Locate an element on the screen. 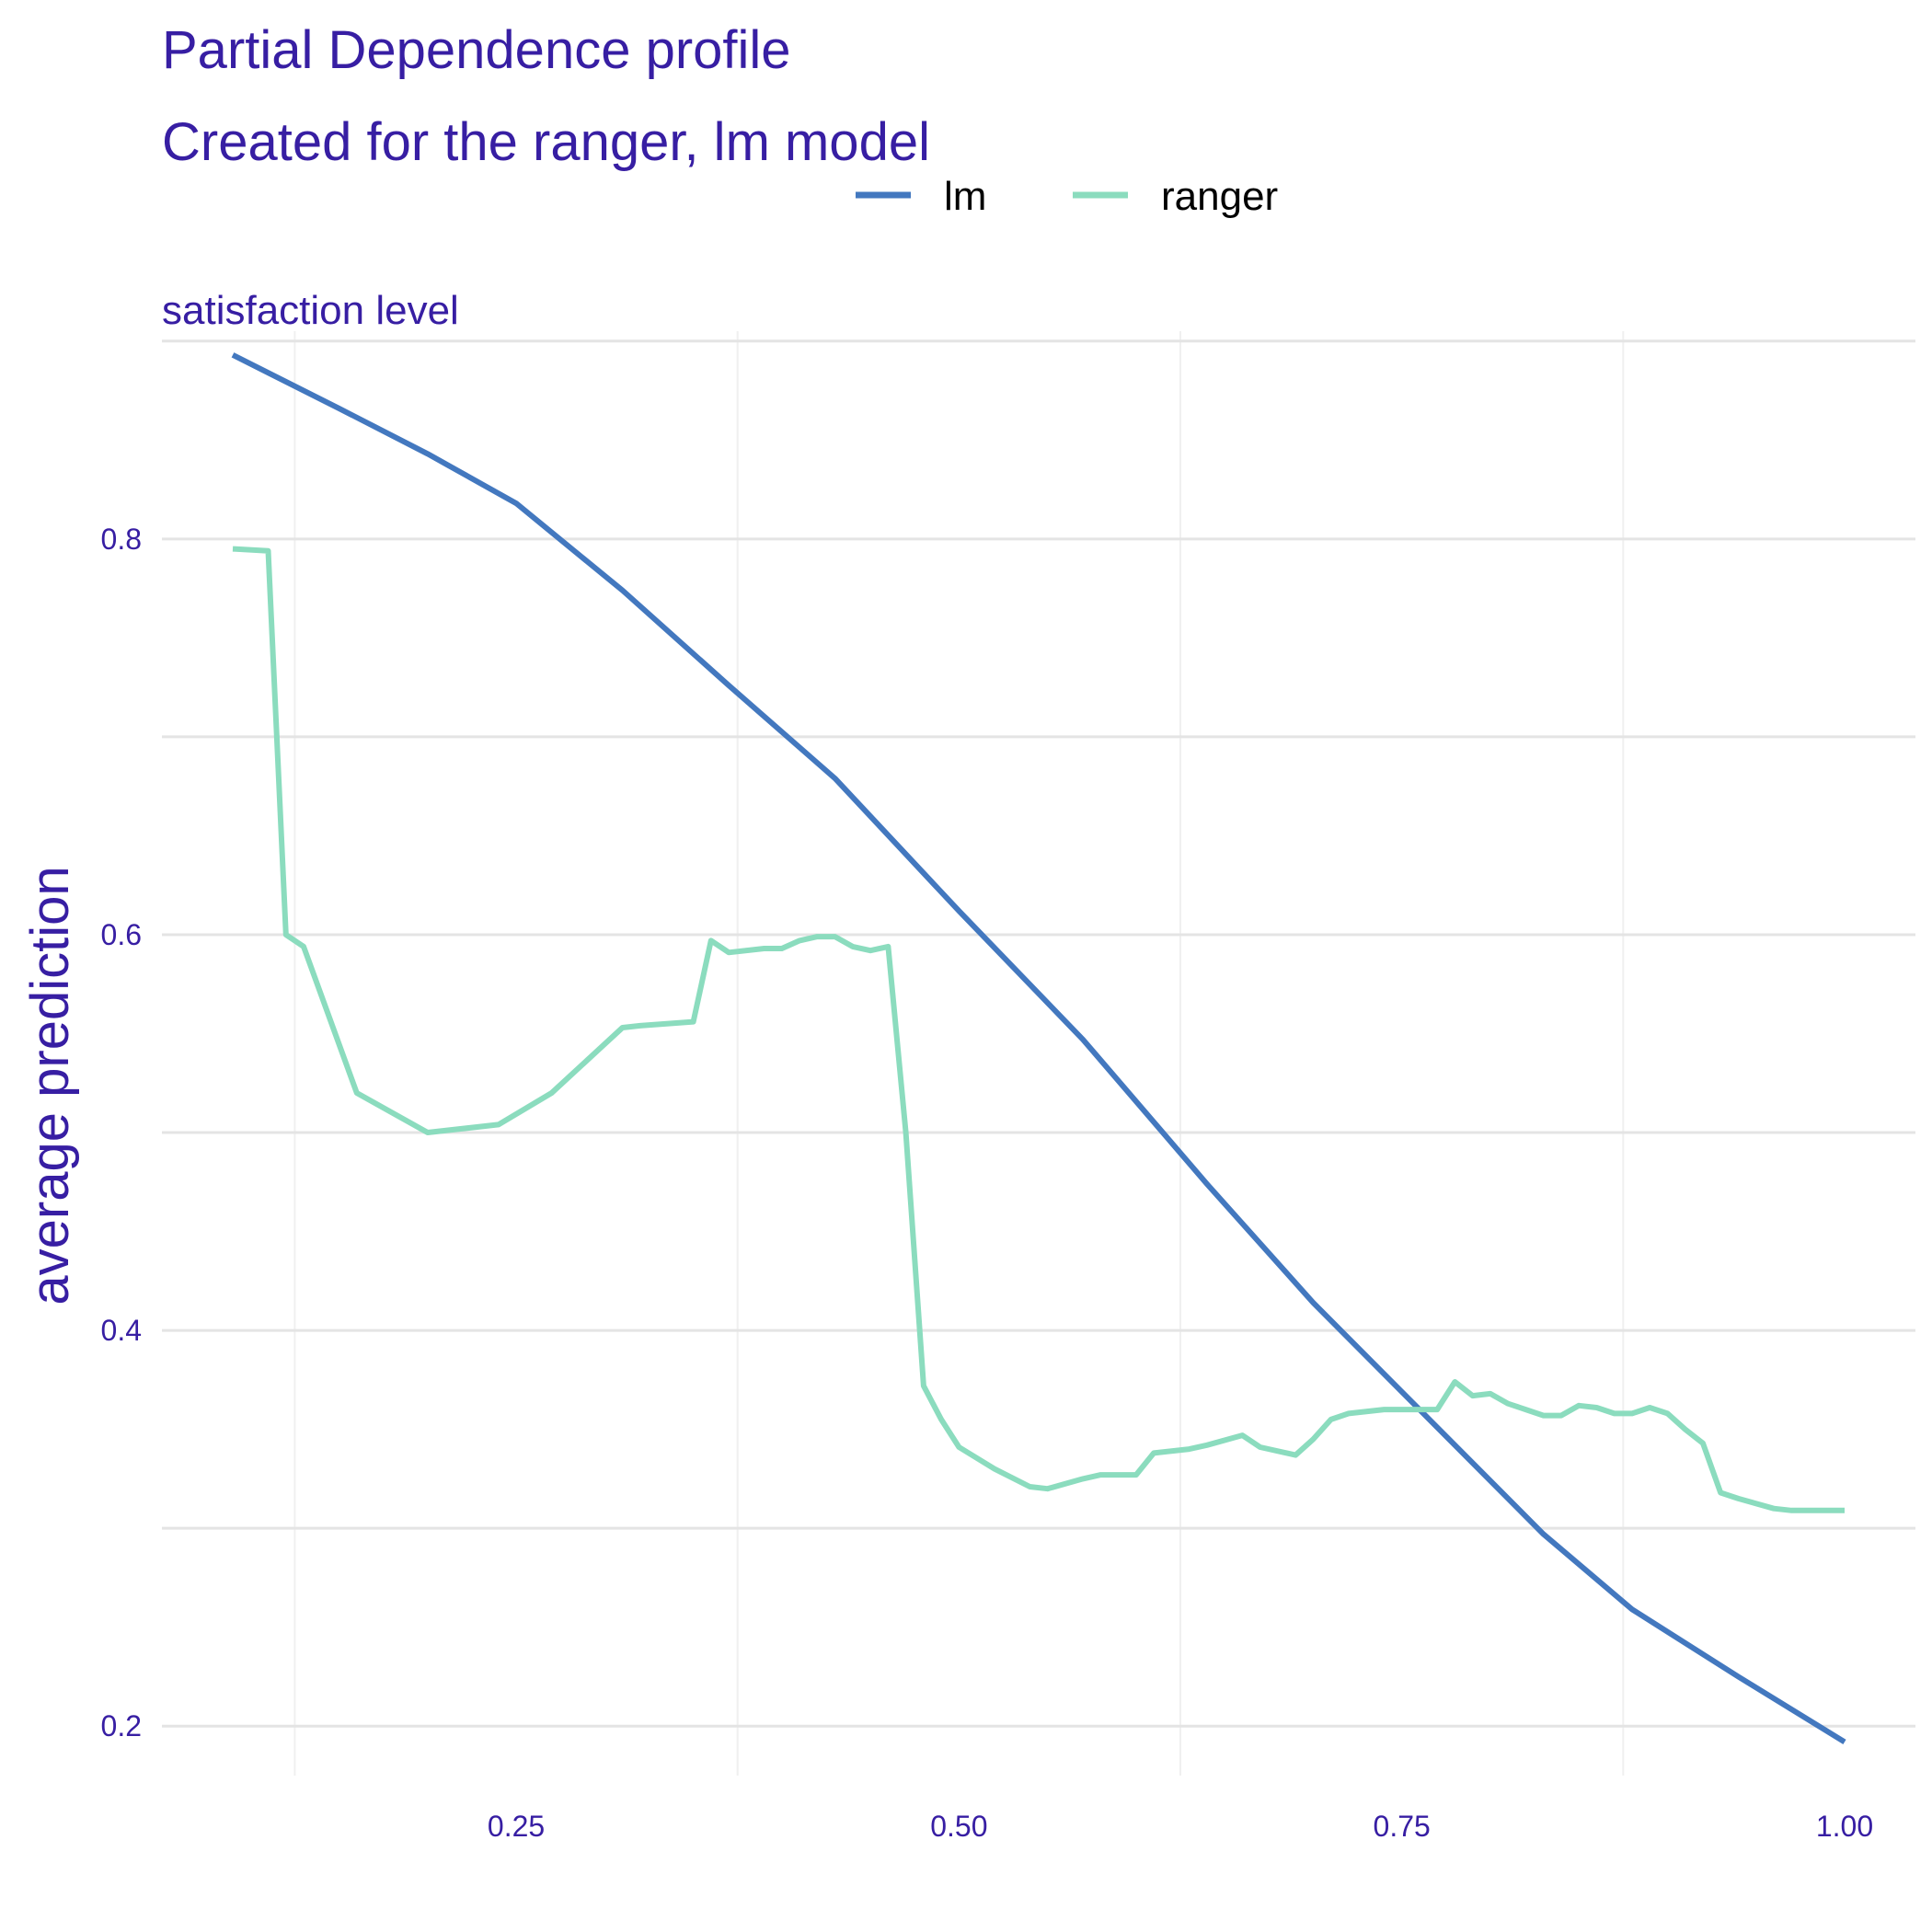 The width and height of the screenshot is (1932, 1932). x-tick-label: 1.00 is located at coordinates (1844, 1826).